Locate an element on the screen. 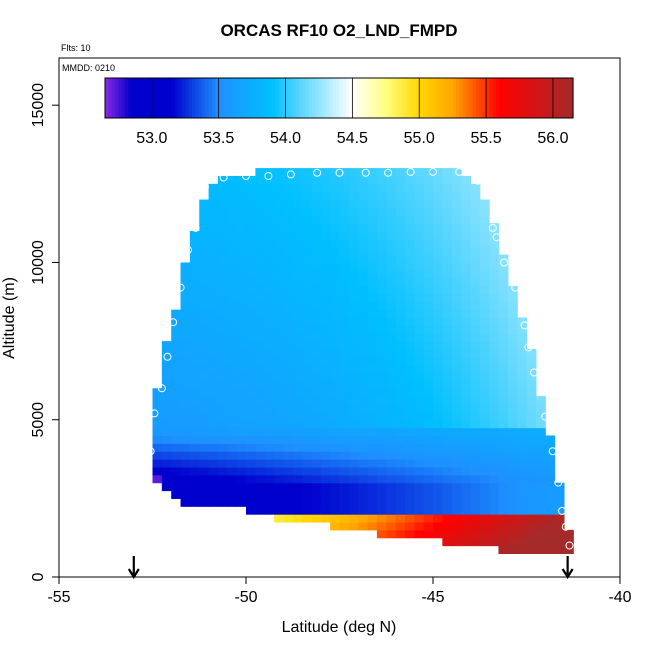 Image resolution: width=650 pixels, height=650 pixels. profile-point is located at coordinates (161, 388).